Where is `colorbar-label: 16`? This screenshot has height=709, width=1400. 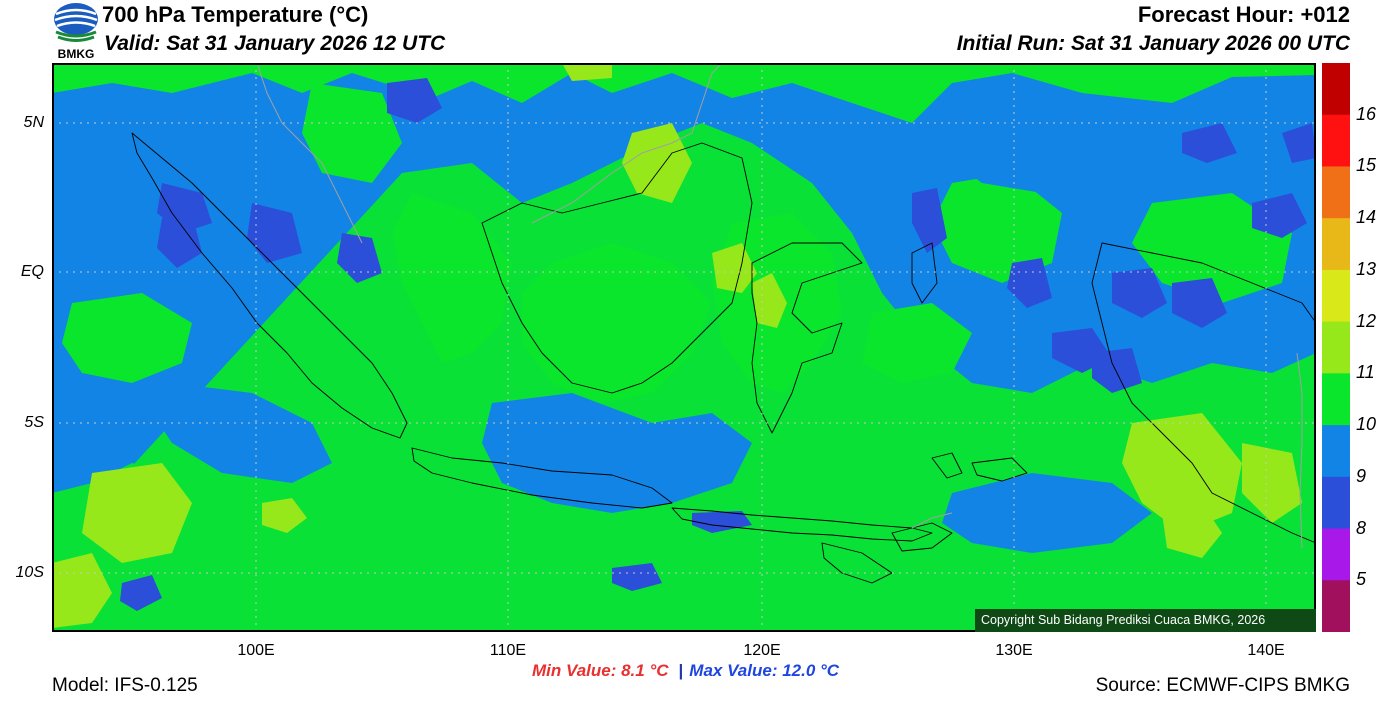 colorbar-label: 16 is located at coordinates (1366, 113).